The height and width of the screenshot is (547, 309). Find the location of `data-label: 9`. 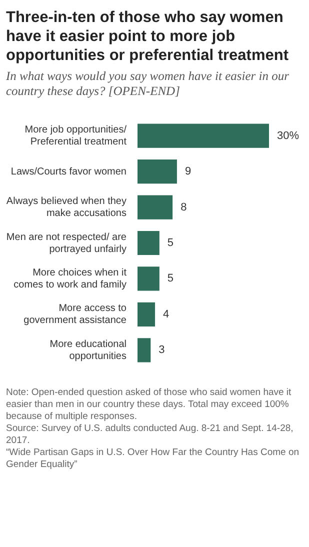

data-label: 9 is located at coordinates (188, 172).